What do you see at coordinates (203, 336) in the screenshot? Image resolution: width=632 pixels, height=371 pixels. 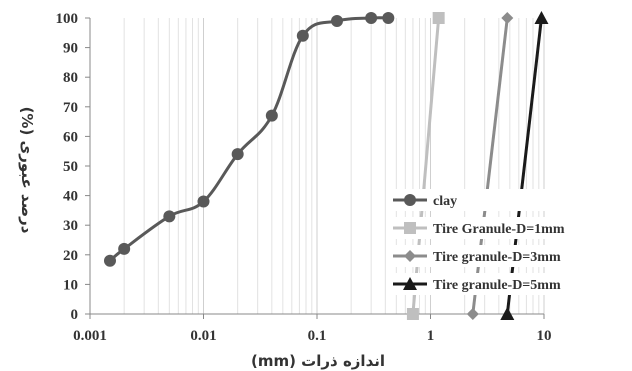 I see `x-tick-label: 0.01` at bounding box center [203, 336].